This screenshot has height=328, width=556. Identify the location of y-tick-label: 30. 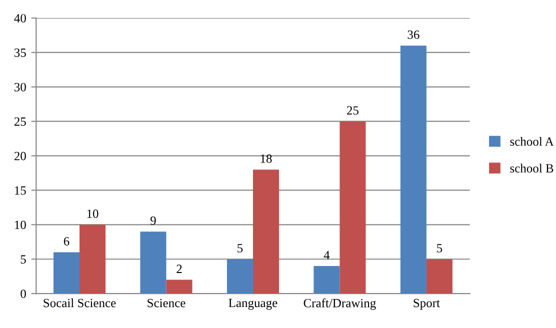
(20, 87).